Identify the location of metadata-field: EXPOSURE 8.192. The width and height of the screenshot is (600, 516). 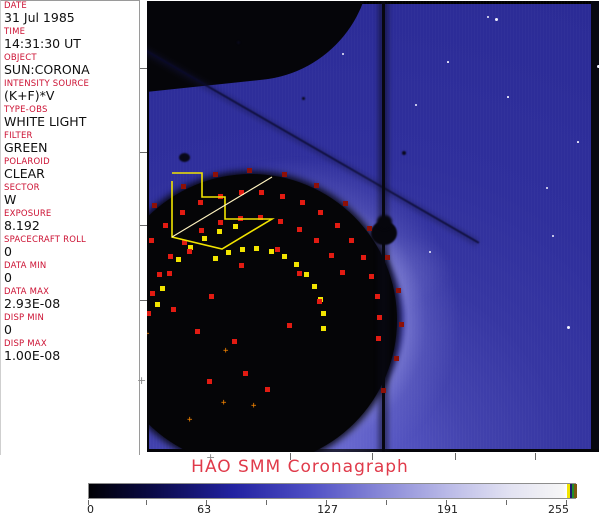
(70, 221).